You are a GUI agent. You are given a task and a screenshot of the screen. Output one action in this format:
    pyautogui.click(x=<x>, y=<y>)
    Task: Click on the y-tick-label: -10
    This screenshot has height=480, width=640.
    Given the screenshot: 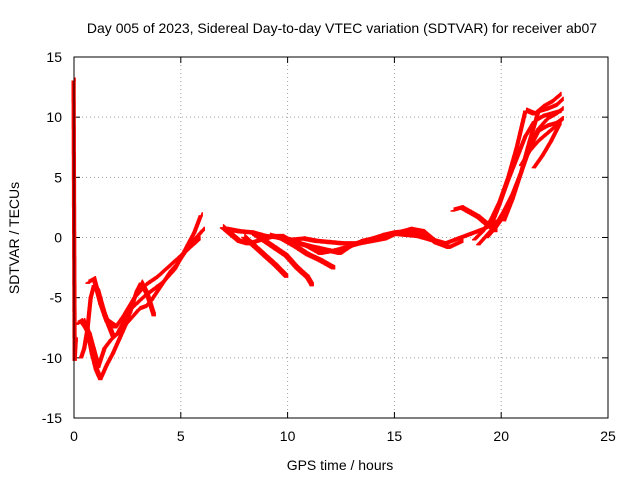 What is the action you would take?
    pyautogui.click(x=52, y=358)
    